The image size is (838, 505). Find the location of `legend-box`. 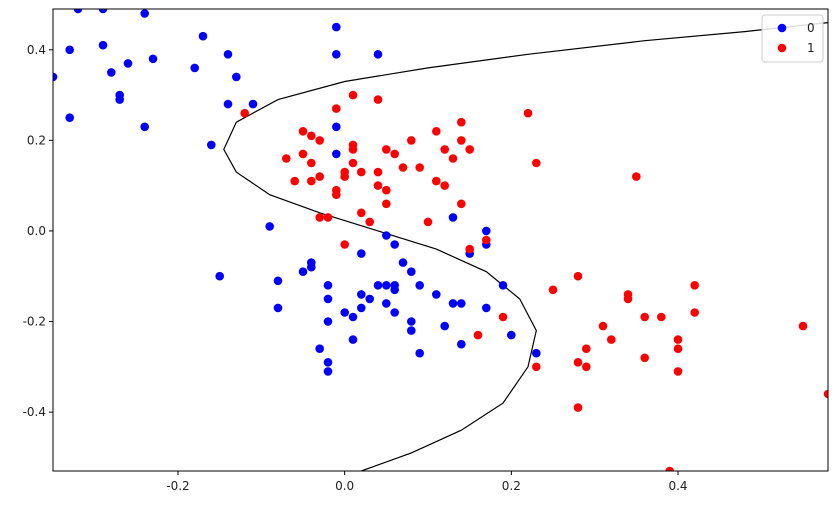

legend-box is located at coordinates (792, 38).